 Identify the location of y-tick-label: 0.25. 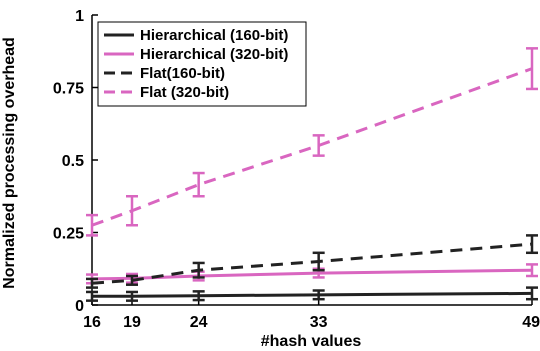
(68, 234).